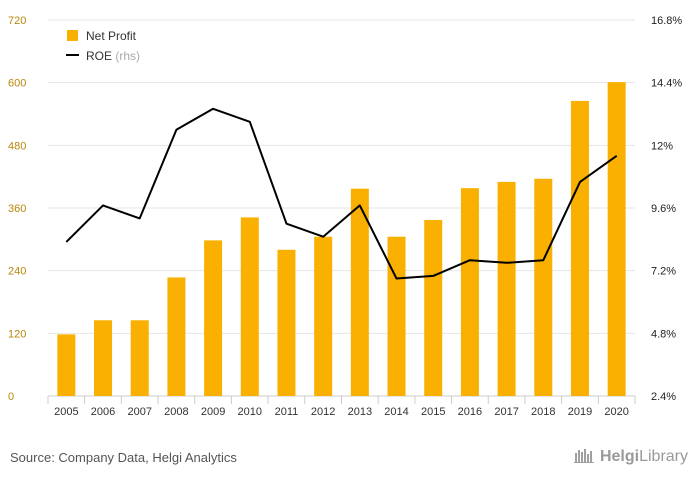  What do you see at coordinates (433, 412) in the screenshot?
I see `x-tick-label: 2015` at bounding box center [433, 412].